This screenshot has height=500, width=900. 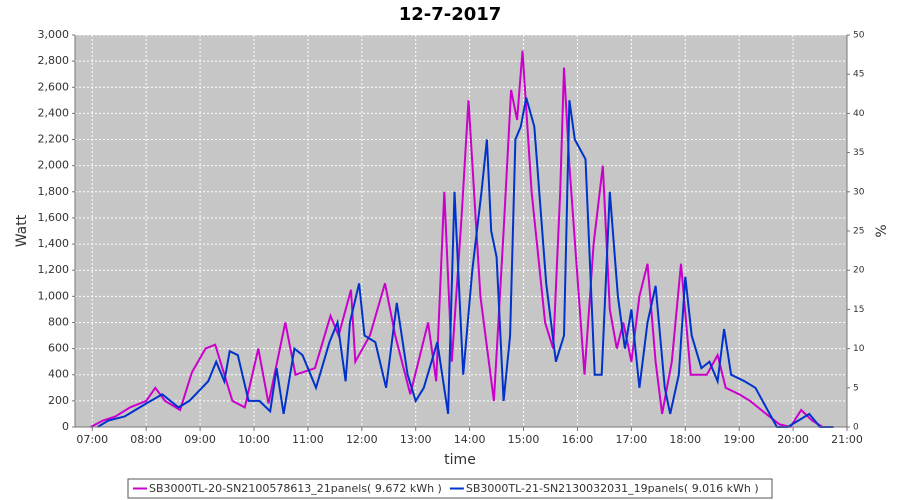 I want to click on y2-tick-label: 40, so click(x=859, y=114).